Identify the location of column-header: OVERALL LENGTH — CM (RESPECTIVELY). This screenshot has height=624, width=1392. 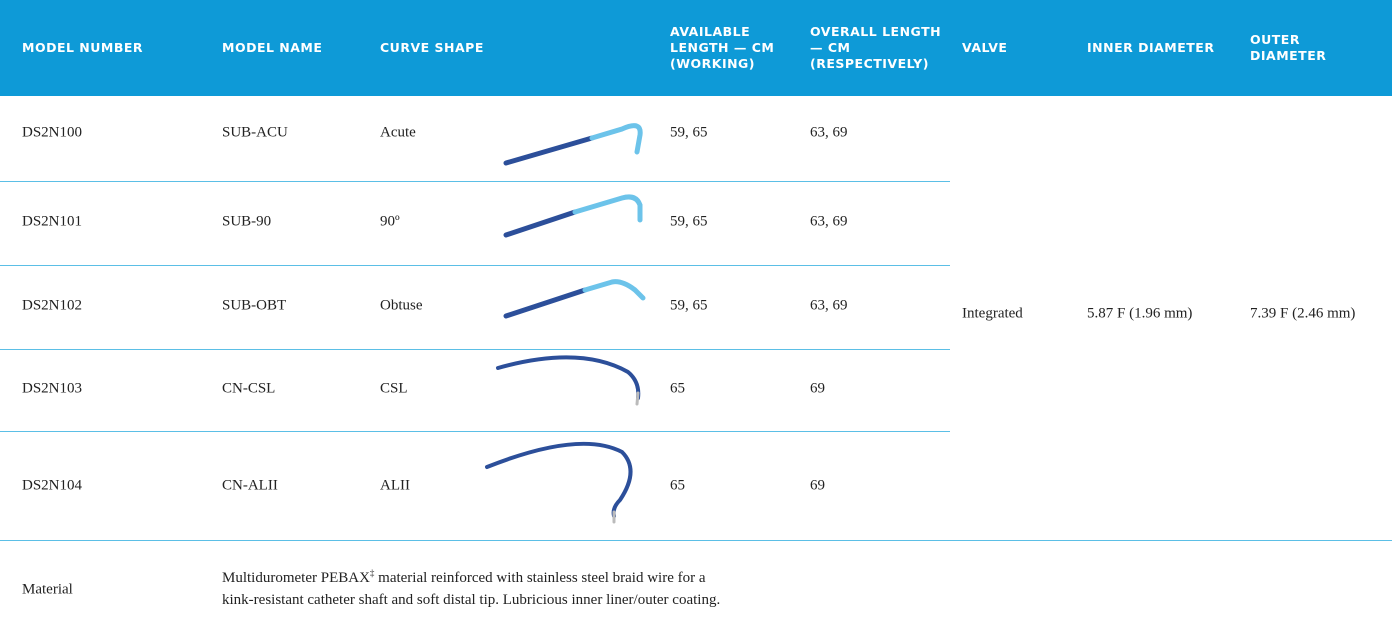
(876, 47).